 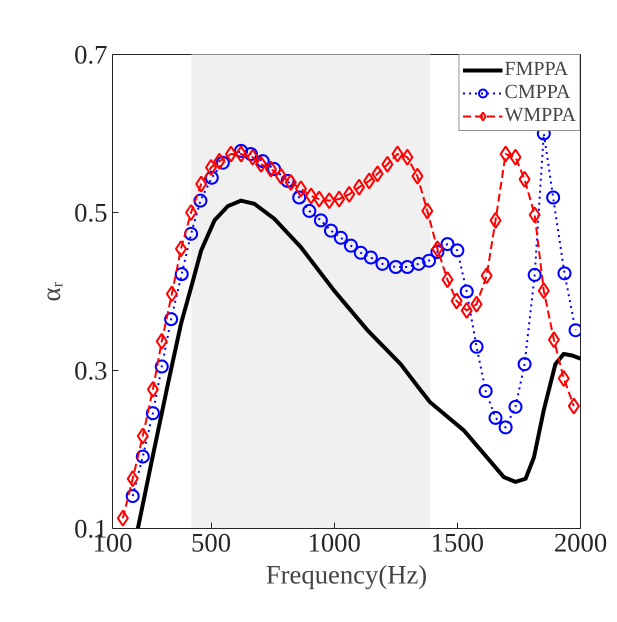 I want to click on y-tick-label: 0.7, so click(x=91, y=55).